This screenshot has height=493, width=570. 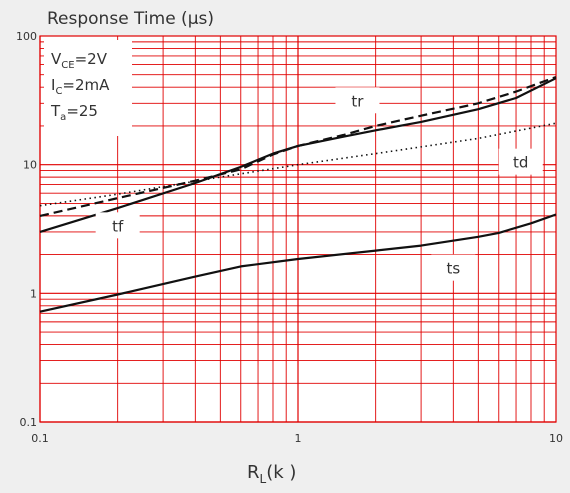 I want to click on x-tick-label: 0.1, so click(x=40, y=438).